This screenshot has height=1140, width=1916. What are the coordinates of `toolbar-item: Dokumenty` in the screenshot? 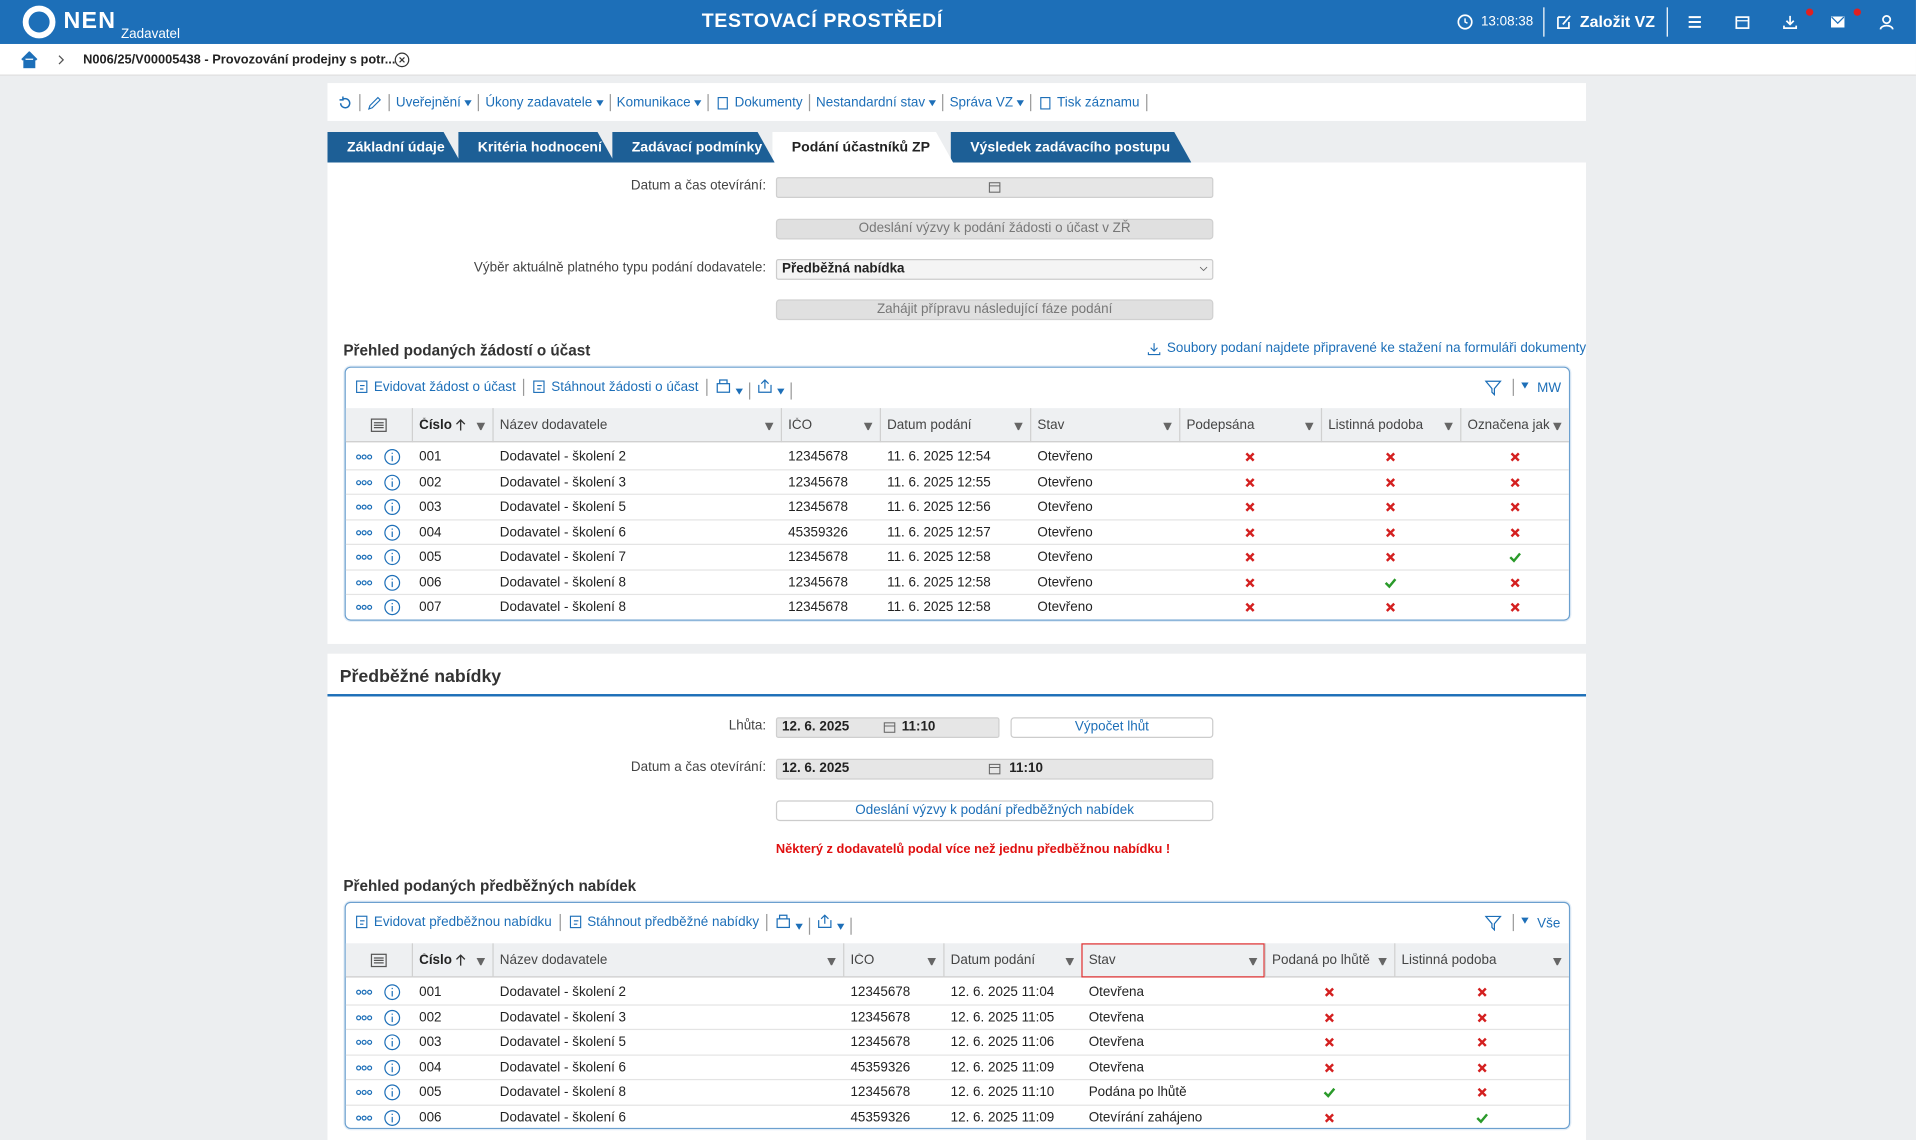 It's located at (768, 102).